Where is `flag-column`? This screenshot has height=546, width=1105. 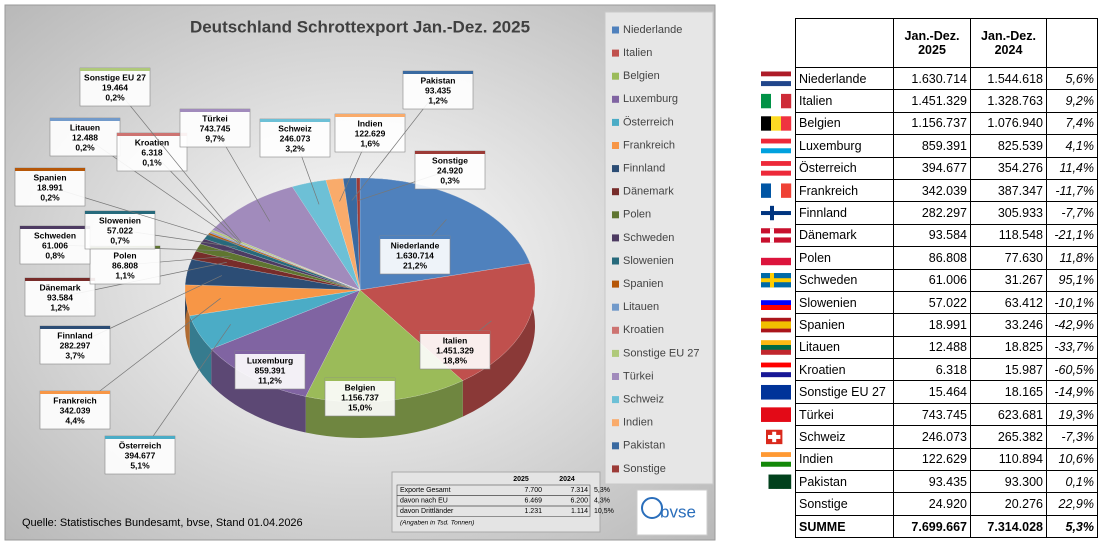 flag-column is located at coordinates (776, 280).